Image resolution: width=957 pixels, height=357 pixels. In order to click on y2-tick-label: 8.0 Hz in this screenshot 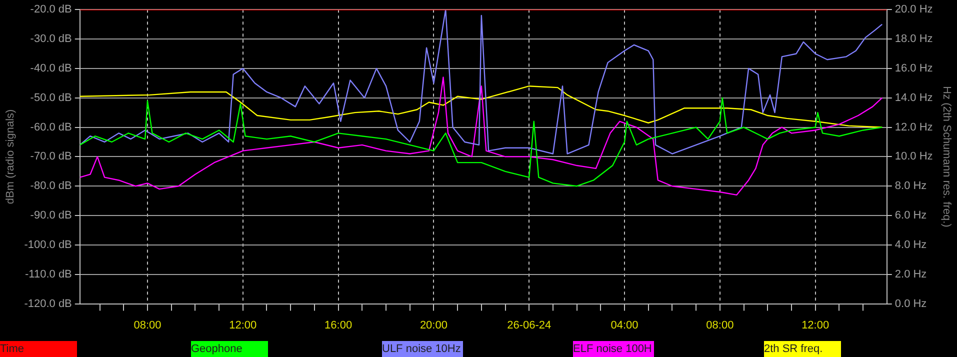, I will do `click(910, 186)`.